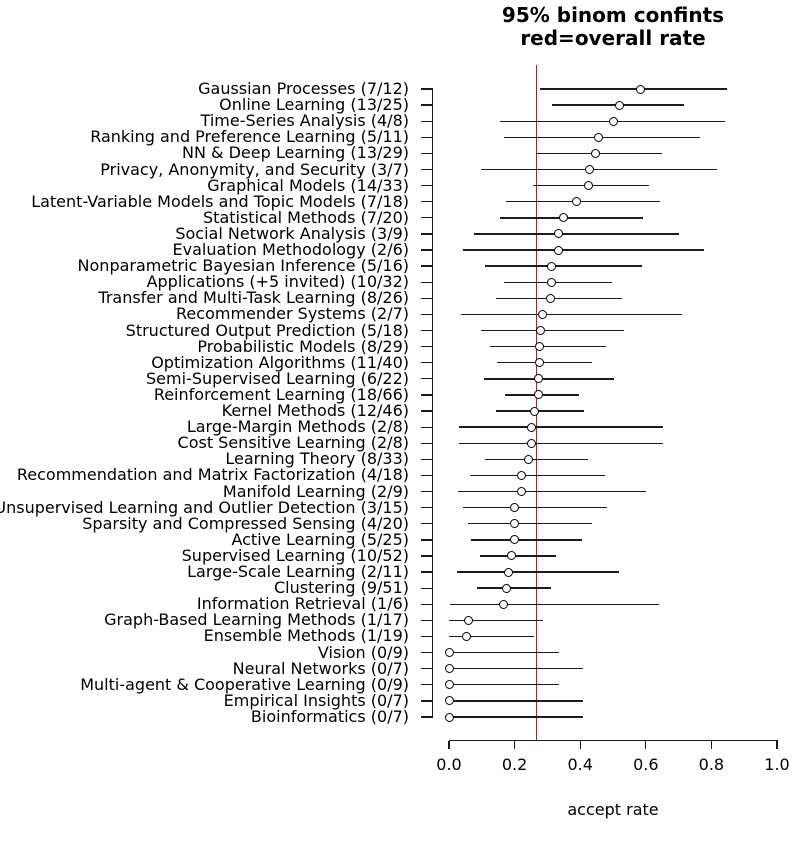 This screenshot has height=842, width=797. What do you see at coordinates (613, 809) in the screenshot?
I see `x-axis-title: accept rate` at bounding box center [613, 809].